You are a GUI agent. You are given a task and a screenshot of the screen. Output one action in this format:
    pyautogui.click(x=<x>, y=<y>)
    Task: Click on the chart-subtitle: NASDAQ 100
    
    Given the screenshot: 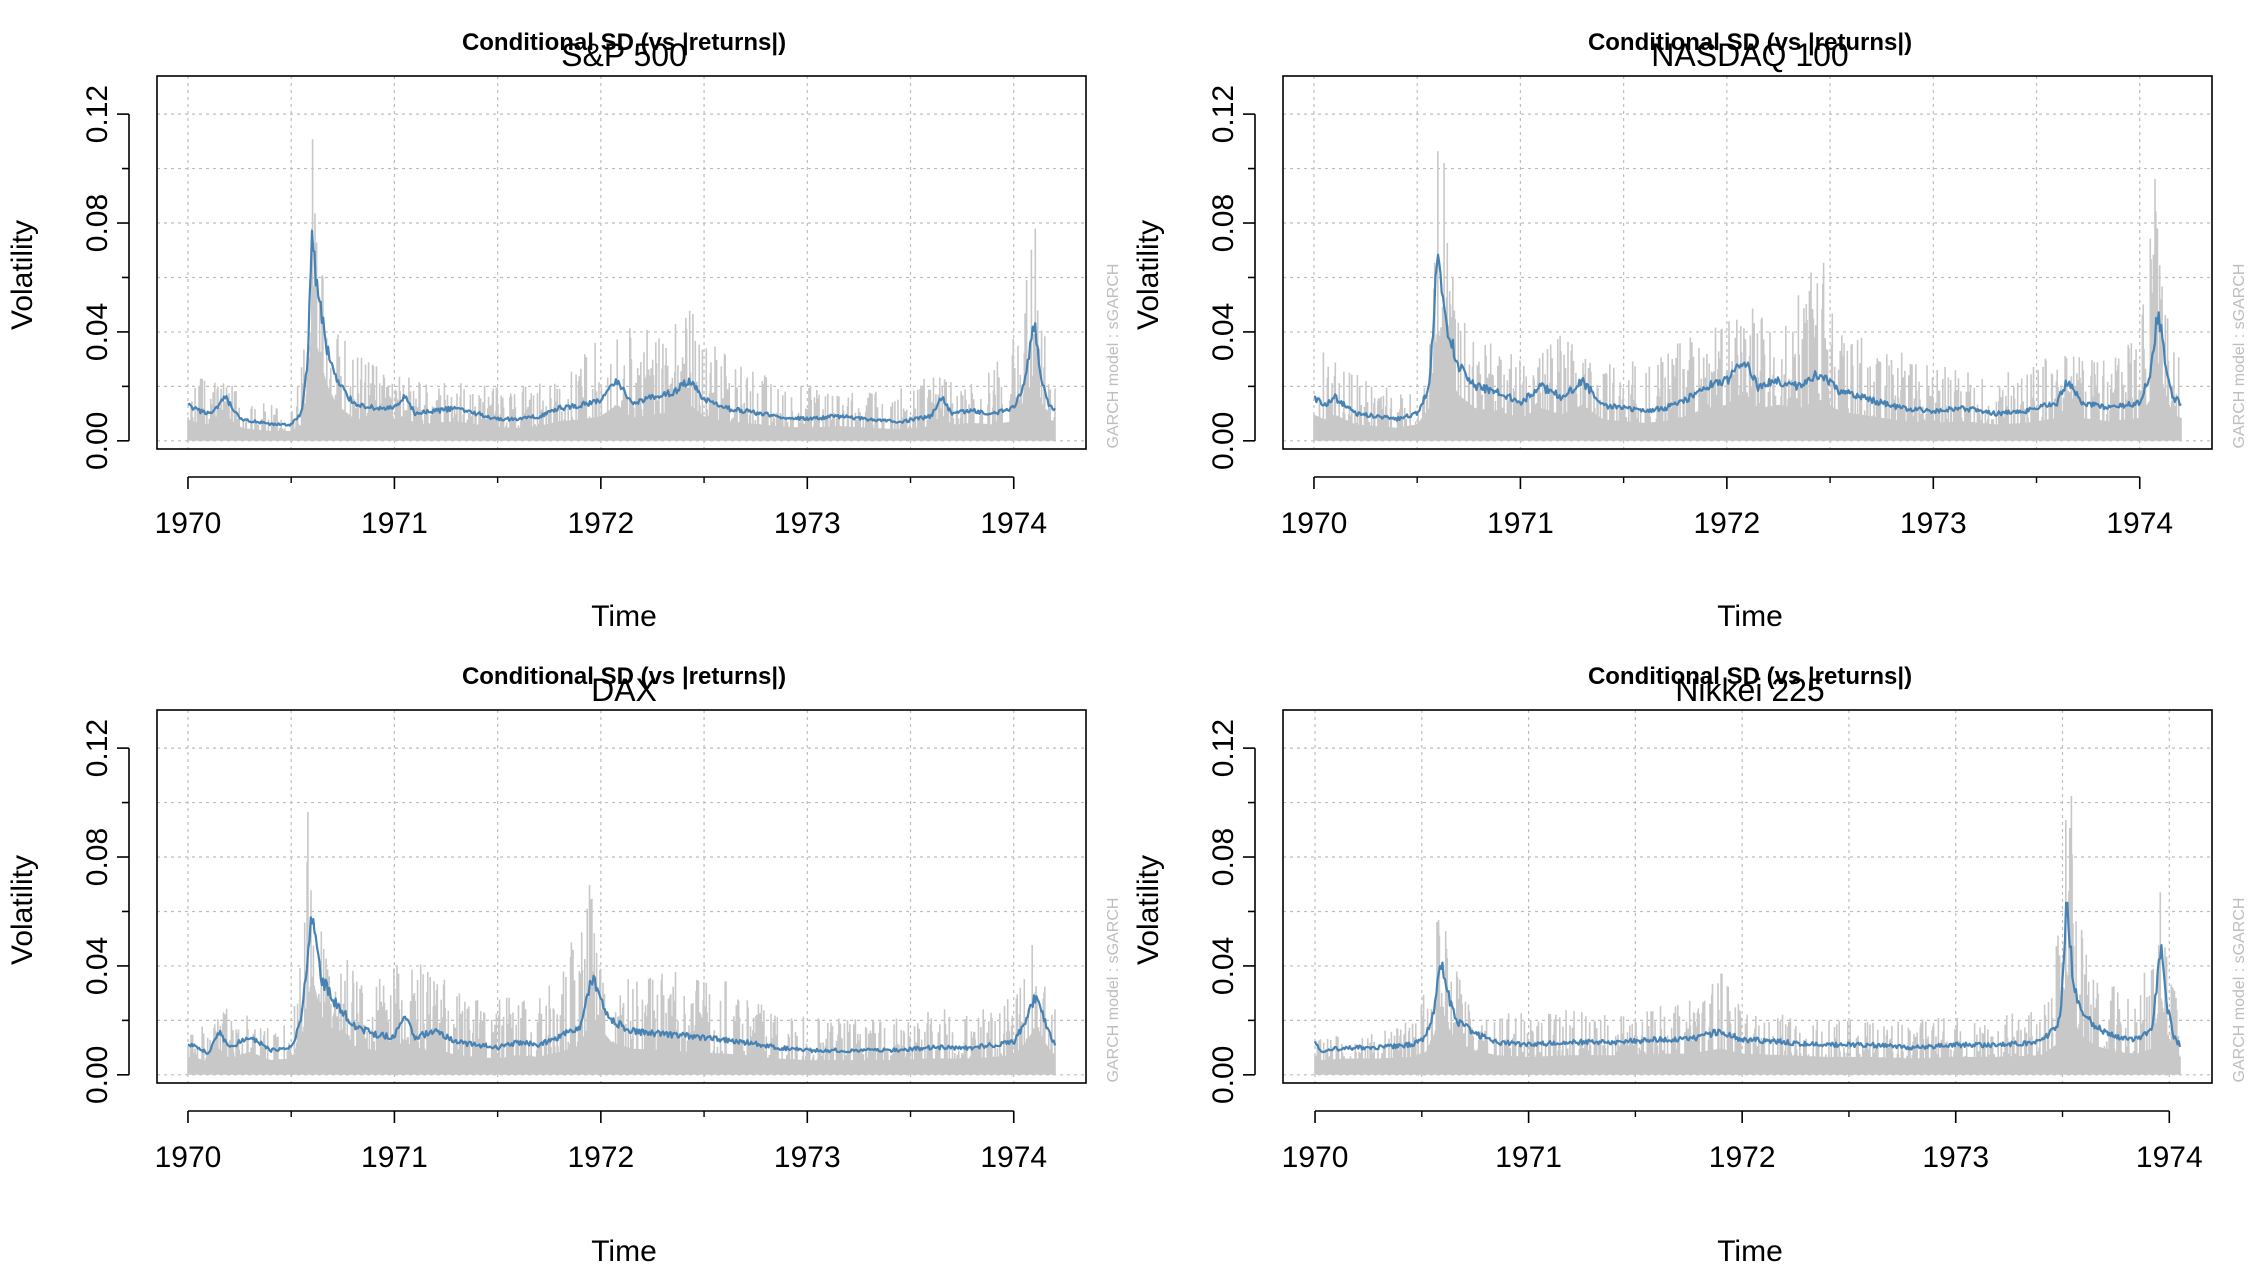 What is the action you would take?
    pyautogui.click(x=1749, y=55)
    